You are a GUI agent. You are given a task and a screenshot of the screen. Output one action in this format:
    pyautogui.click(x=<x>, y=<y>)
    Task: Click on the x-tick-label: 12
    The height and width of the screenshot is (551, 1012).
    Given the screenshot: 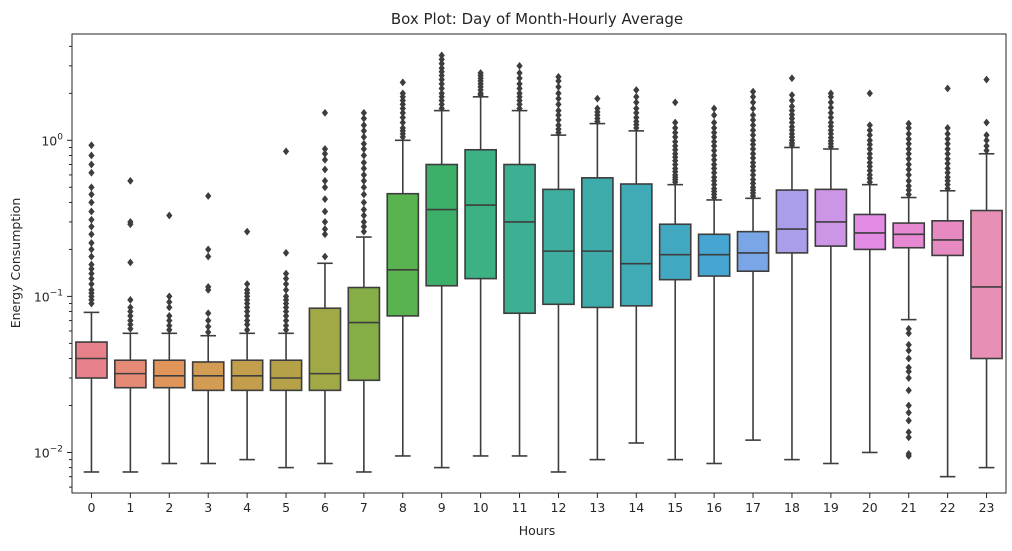 What is the action you would take?
    pyautogui.click(x=559, y=507)
    